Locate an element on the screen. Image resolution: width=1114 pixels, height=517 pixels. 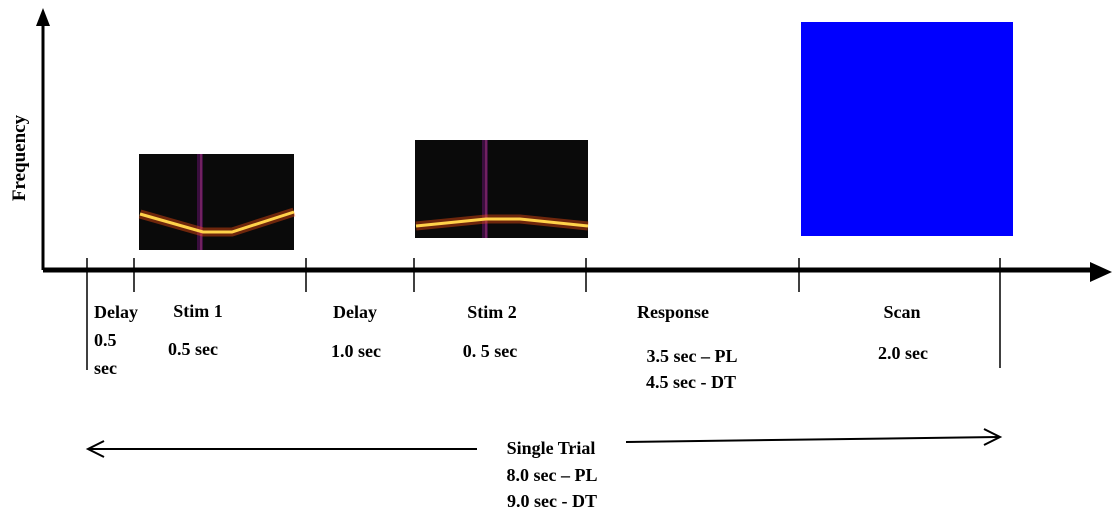
segment-scan-name: Scan is located at coordinates (902, 312).